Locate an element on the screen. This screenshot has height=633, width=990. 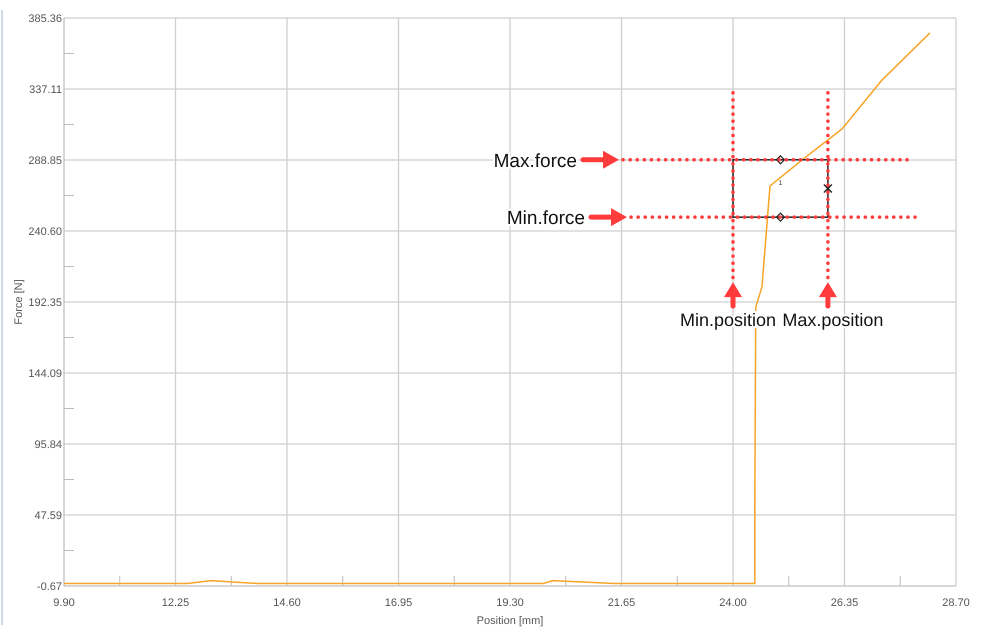
x-tick-label: 21.65 is located at coordinates (622, 603).